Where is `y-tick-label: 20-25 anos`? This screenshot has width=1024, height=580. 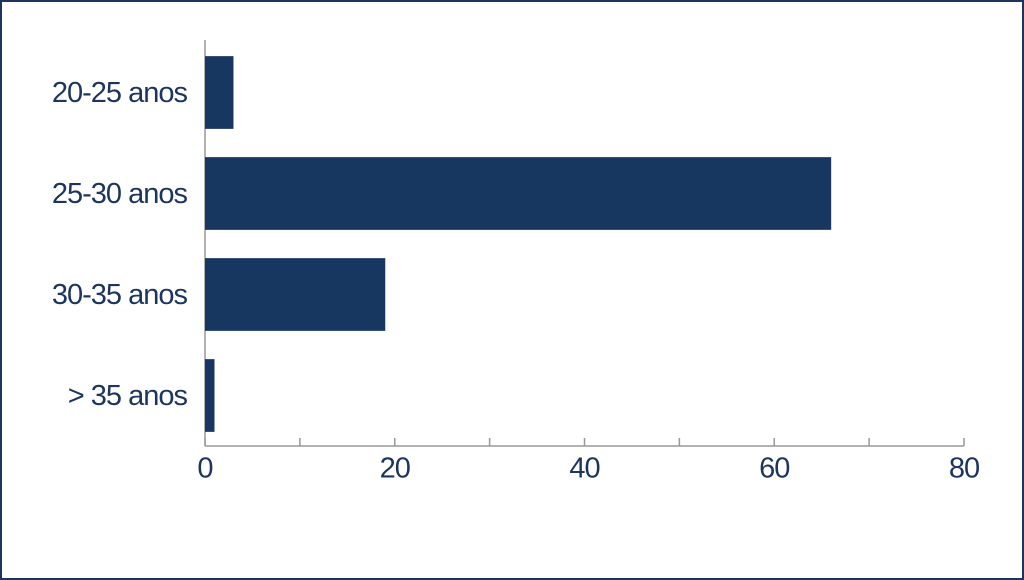 y-tick-label: 20-25 anos is located at coordinates (120, 93).